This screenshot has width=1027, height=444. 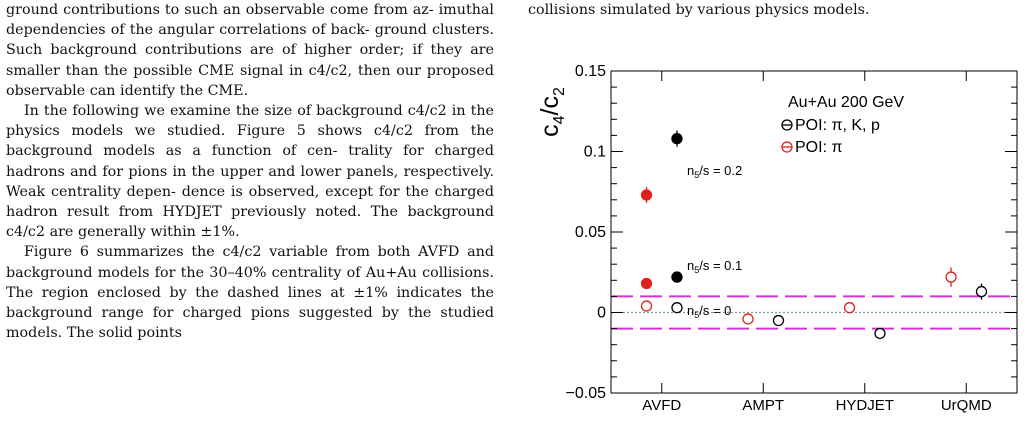 I want to click on text-line: are generally within ±1%., so click(x=144, y=232).